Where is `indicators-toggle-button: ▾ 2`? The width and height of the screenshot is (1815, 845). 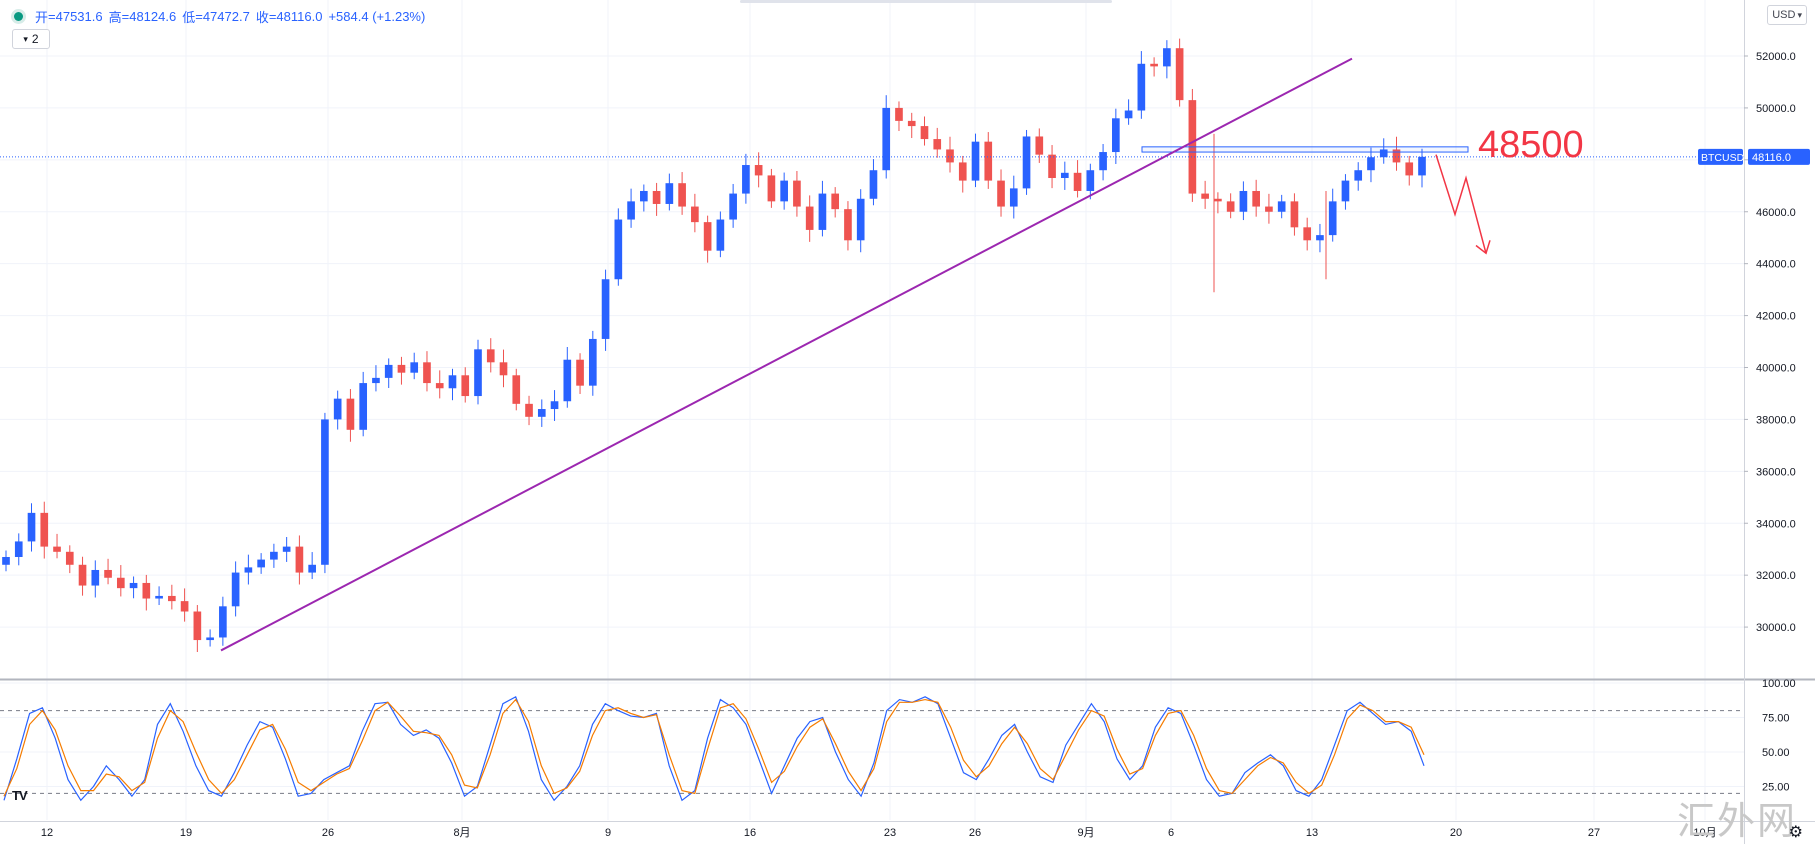
indicators-toggle-button: ▾ 2 is located at coordinates (31, 39).